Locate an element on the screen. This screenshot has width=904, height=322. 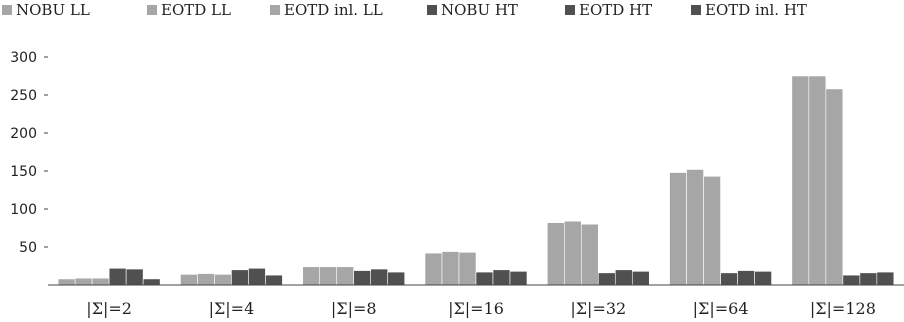
y-tick-label: 100 is located at coordinates (23, 210).